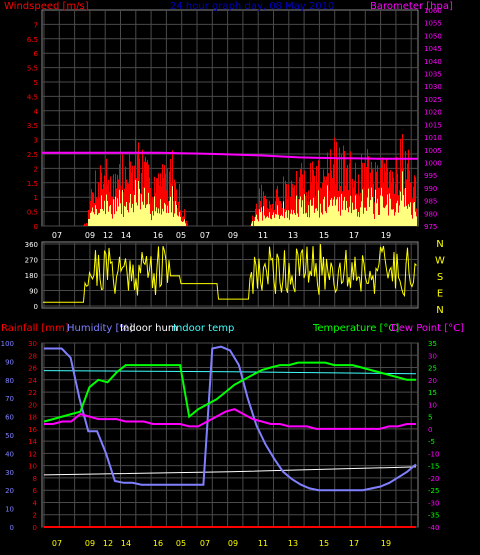  Describe the element at coordinates (32, 184) in the screenshot. I see `wind-y-tick: 1.5` at that location.